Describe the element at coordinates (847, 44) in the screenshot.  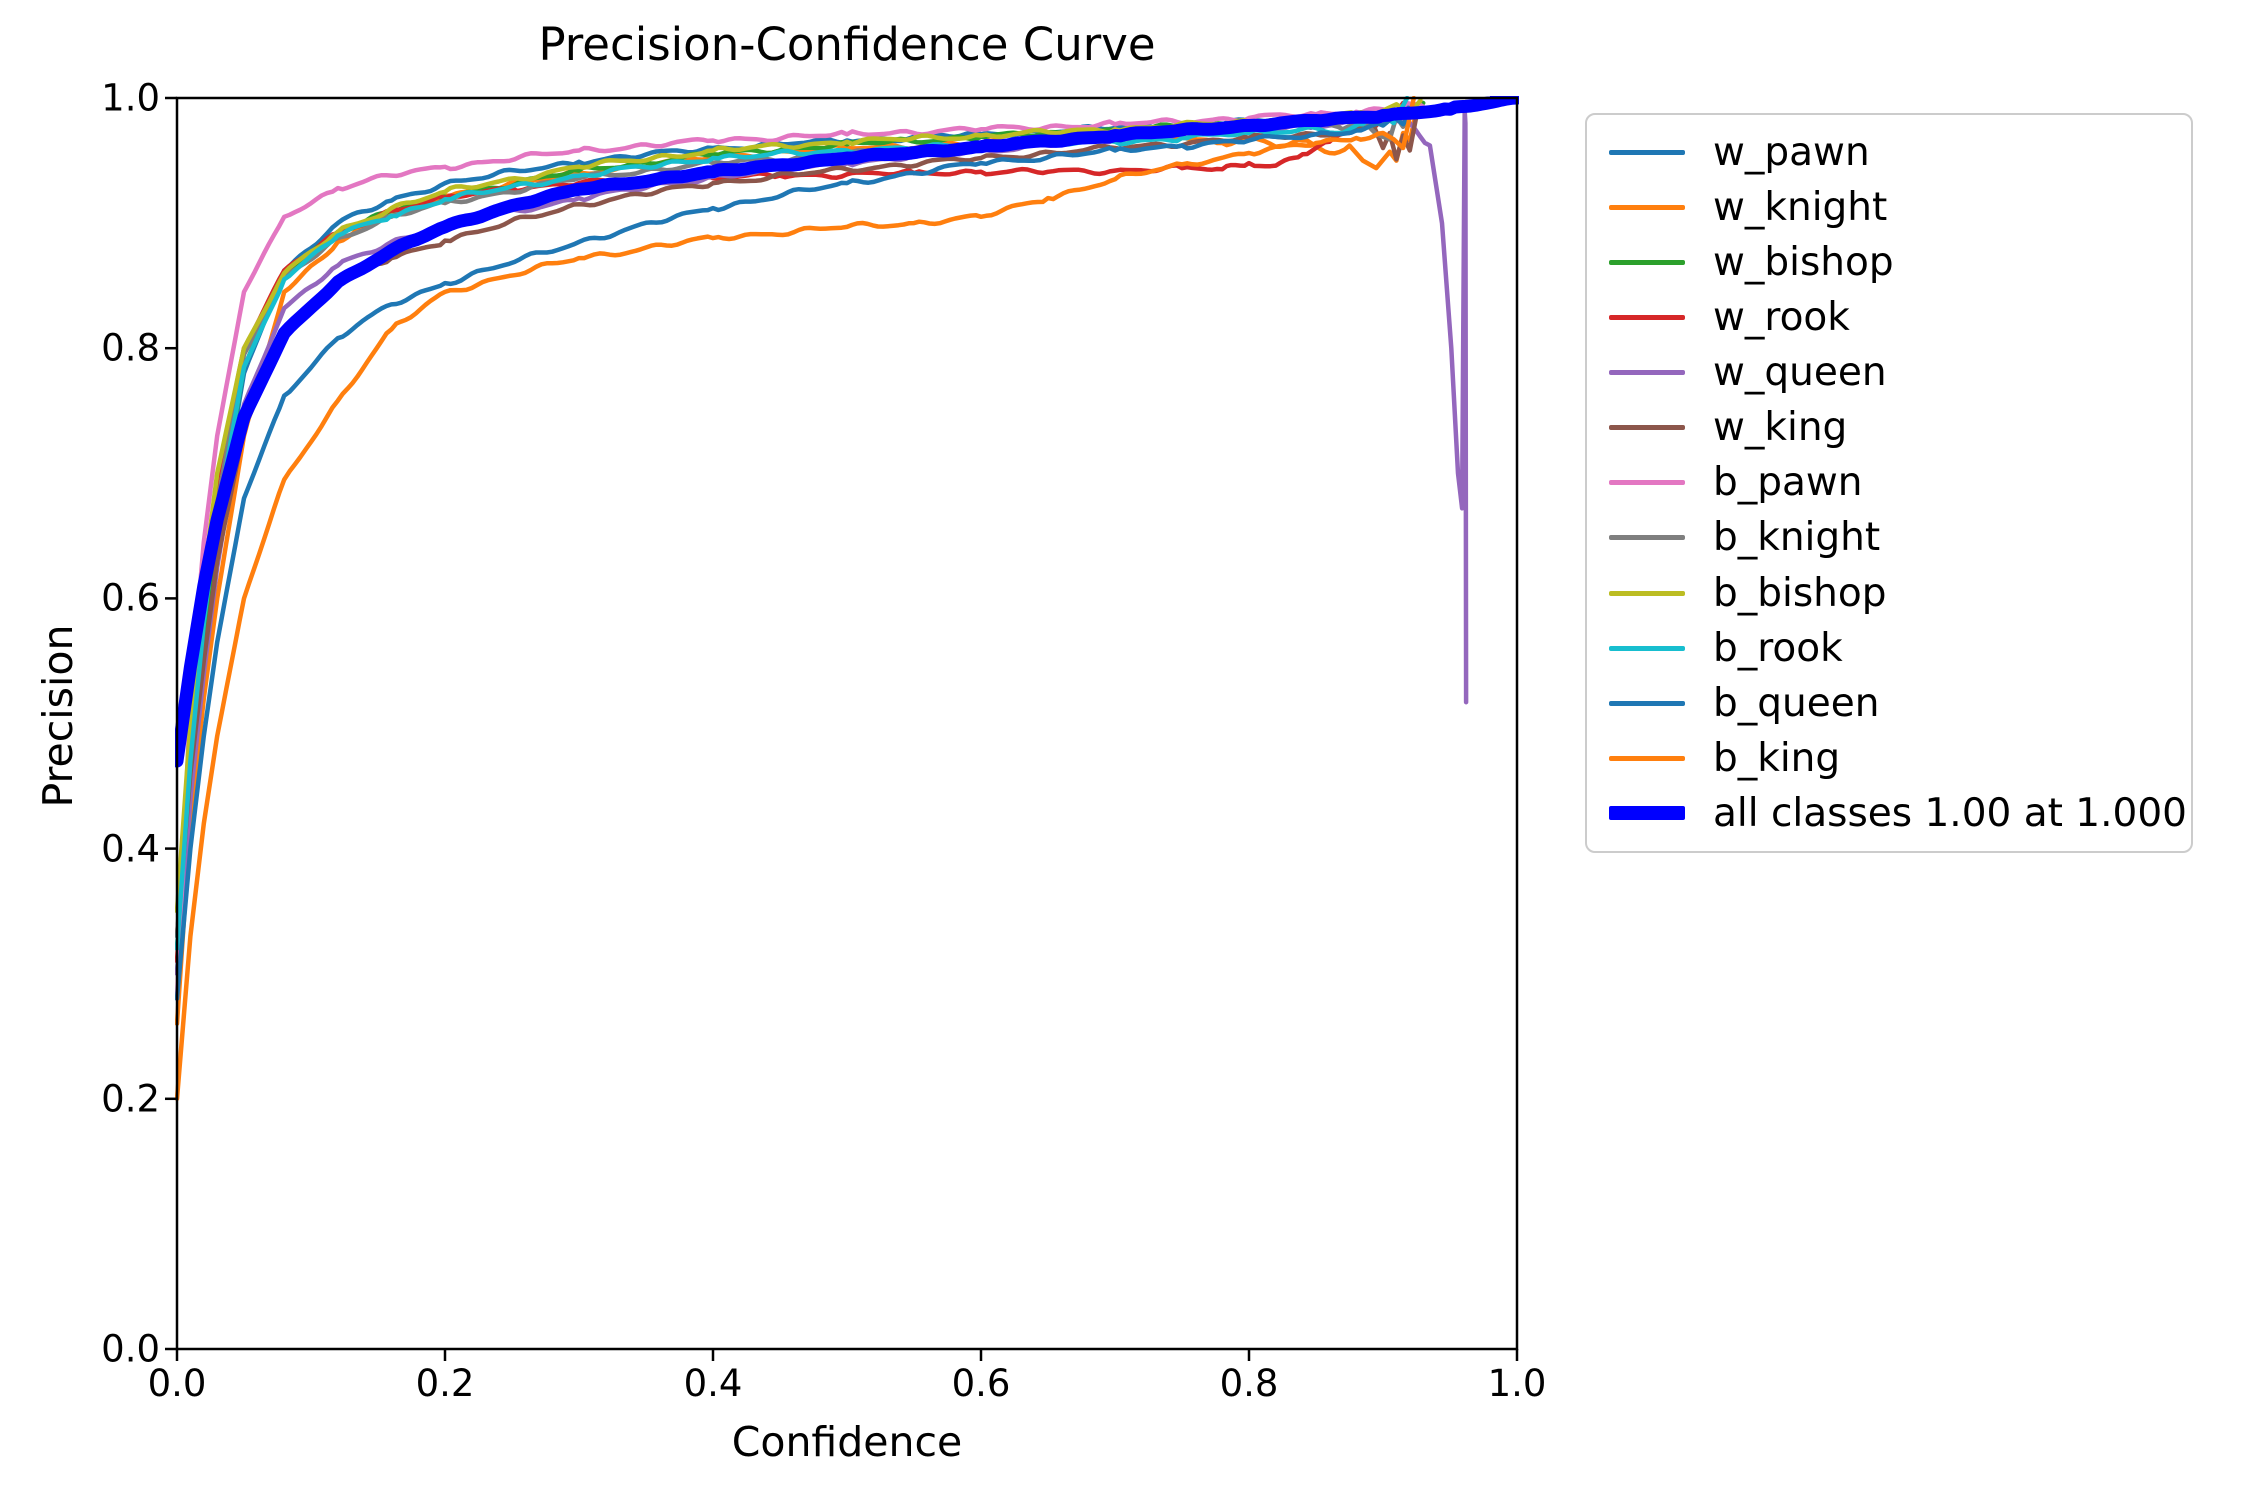
I see `chart-title: Precision-Confidence Curve` at that location.